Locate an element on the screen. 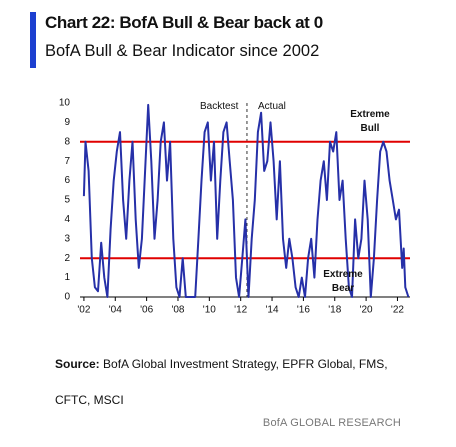  y-tick-label: 7 is located at coordinates (67, 161).